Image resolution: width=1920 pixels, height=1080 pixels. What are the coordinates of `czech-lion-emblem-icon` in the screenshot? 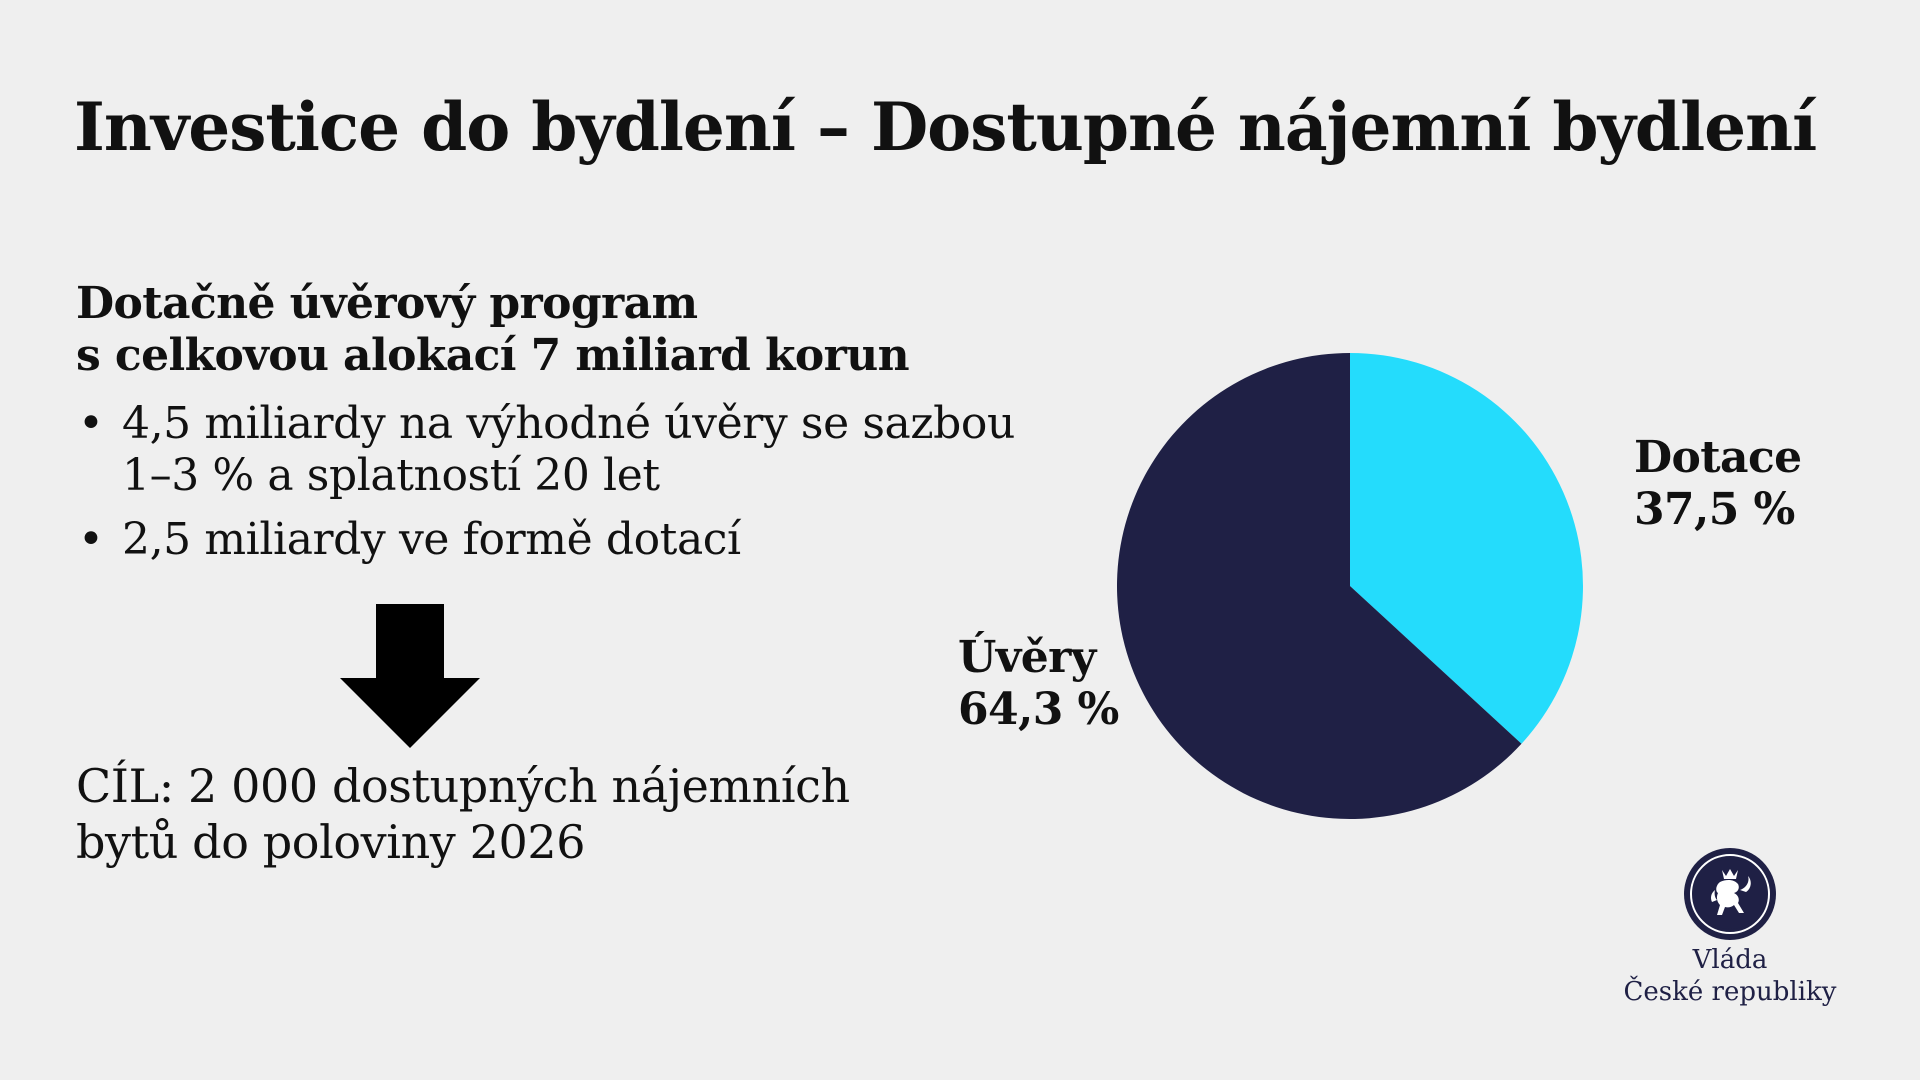 It's located at (1730, 894).